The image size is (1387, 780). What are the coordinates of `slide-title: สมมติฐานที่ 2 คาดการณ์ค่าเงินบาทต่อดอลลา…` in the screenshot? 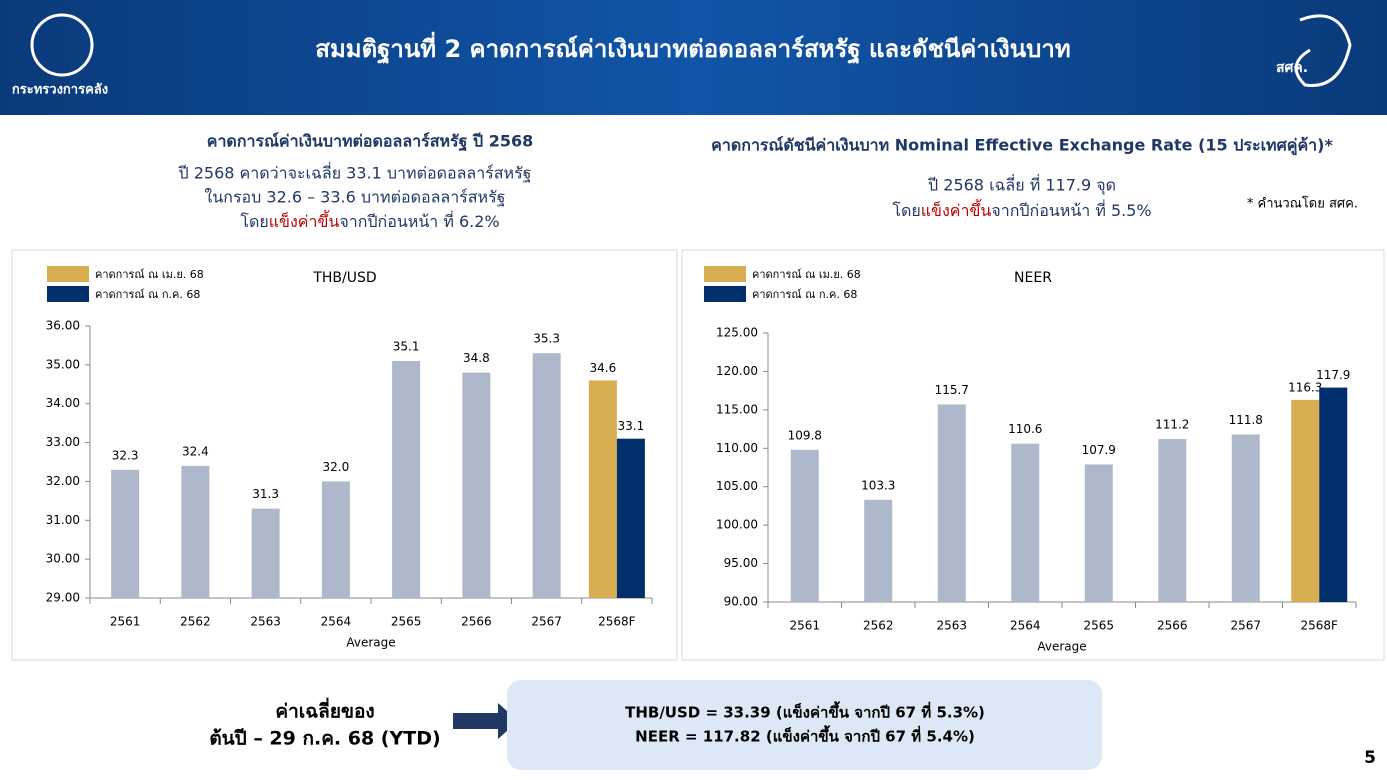 It's located at (692, 48).